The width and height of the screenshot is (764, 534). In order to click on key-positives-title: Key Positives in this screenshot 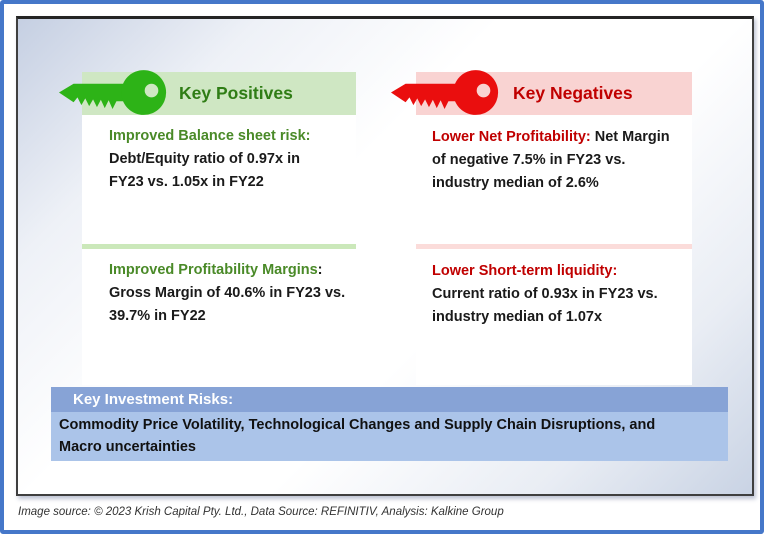, I will do `click(236, 93)`.